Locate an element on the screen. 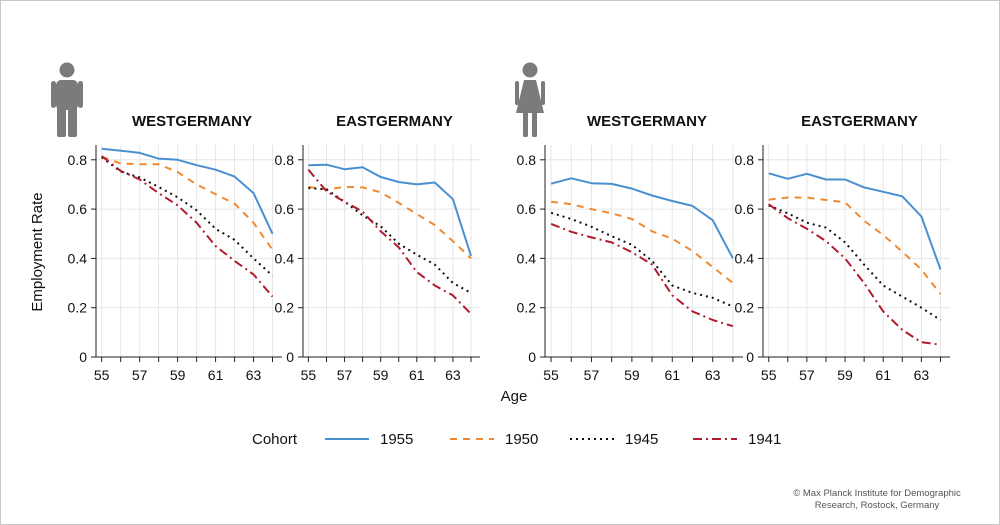  woman-icon is located at coordinates (530, 99).